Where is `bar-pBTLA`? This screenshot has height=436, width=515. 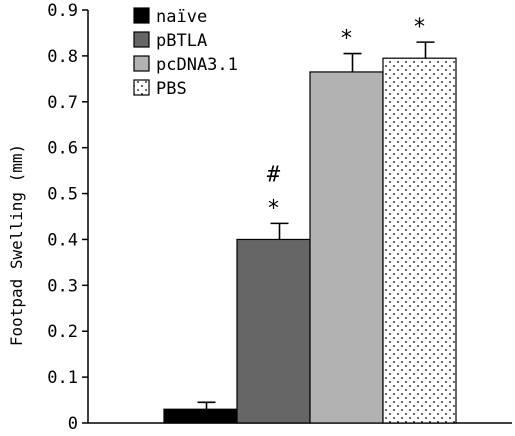
bar-pBTLA is located at coordinates (273, 331).